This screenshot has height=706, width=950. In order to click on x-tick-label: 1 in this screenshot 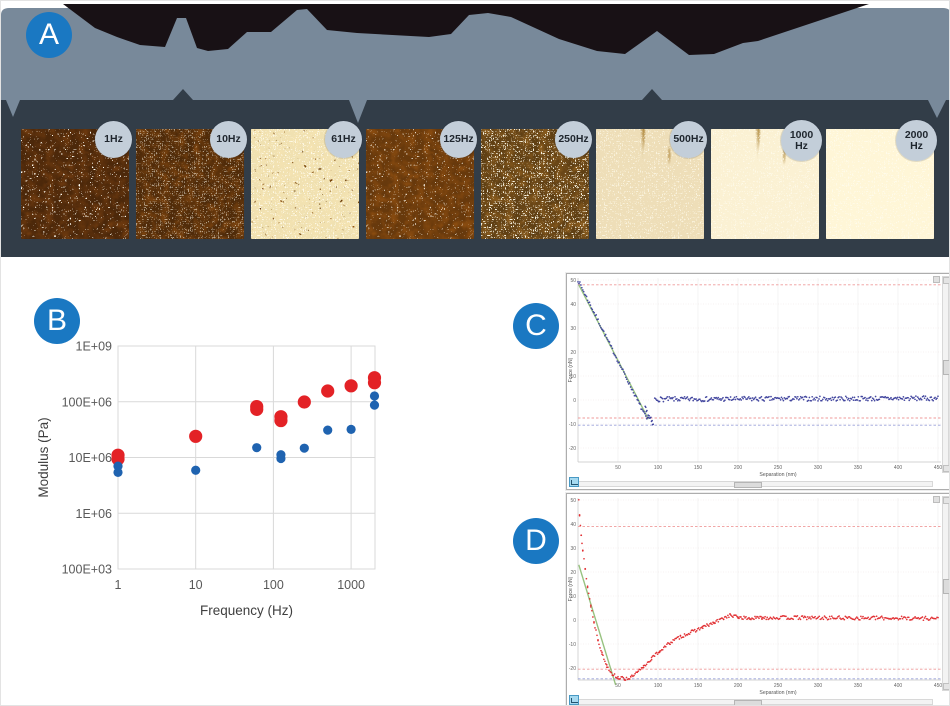, I will do `click(118, 585)`.